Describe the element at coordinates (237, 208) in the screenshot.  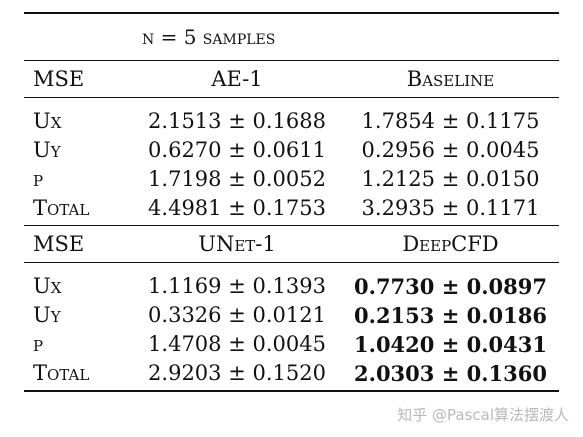
I see `value-cell: 4.4981 ± 0.1753` at that location.